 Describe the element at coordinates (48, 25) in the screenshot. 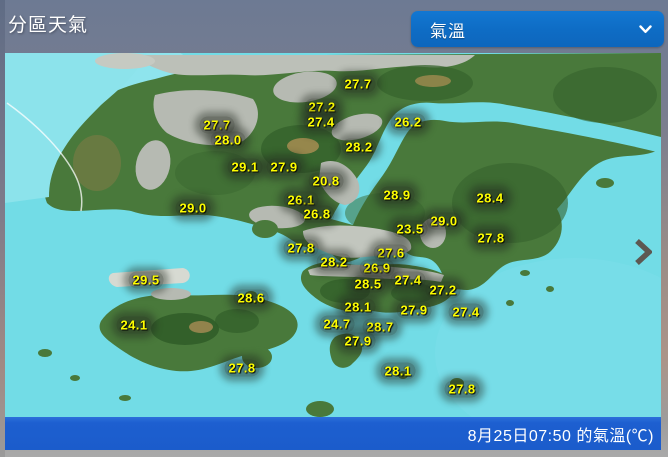

I see `page-title: 分區天氣` at that location.